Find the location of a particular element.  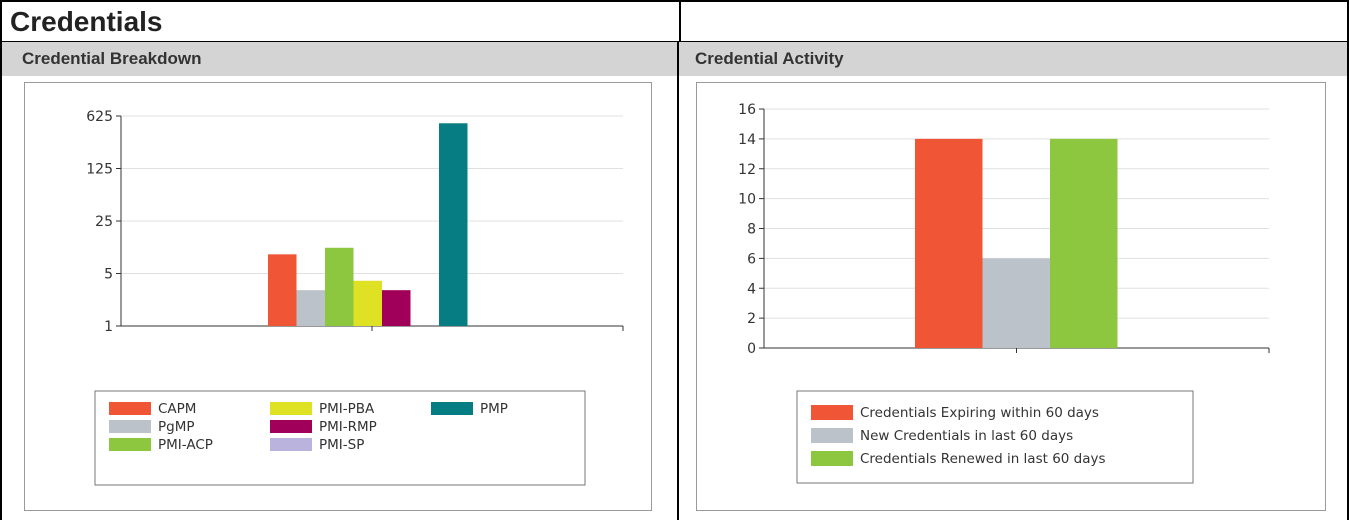

y-tick-label: 12 is located at coordinates (747, 170).